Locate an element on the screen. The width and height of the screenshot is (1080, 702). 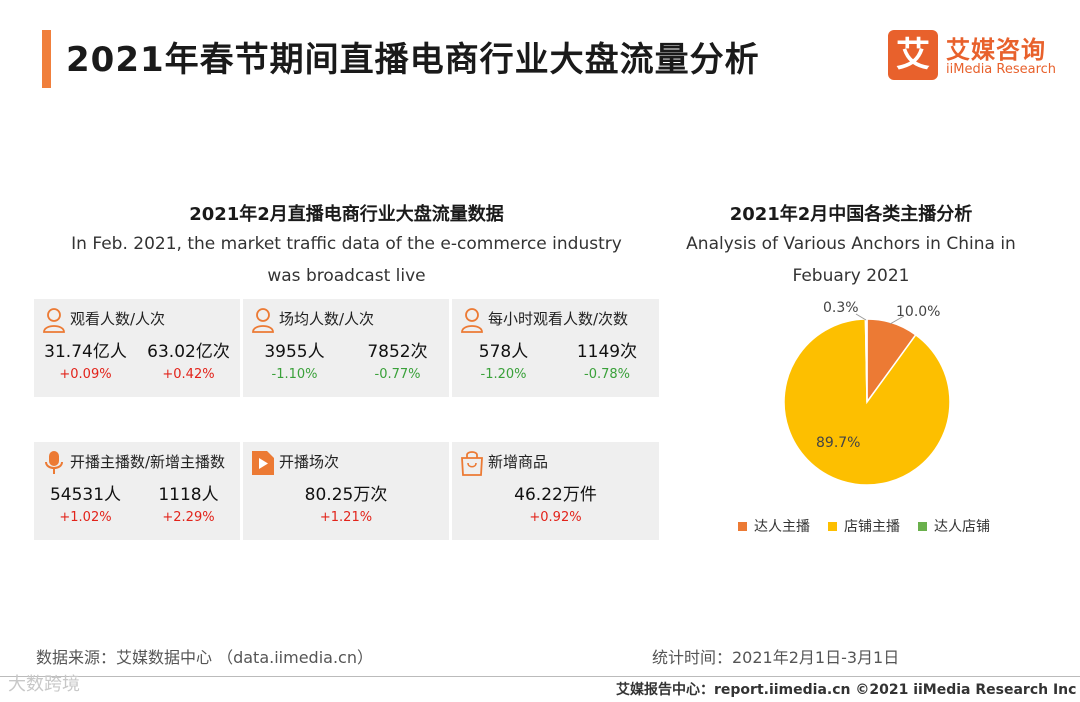
card-value: 1149次 is located at coordinates (607, 352).